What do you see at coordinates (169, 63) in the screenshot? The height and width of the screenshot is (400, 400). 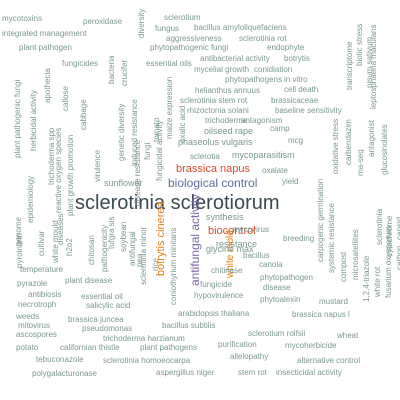 I see `word-essential-oils: essential oils` at bounding box center [169, 63].